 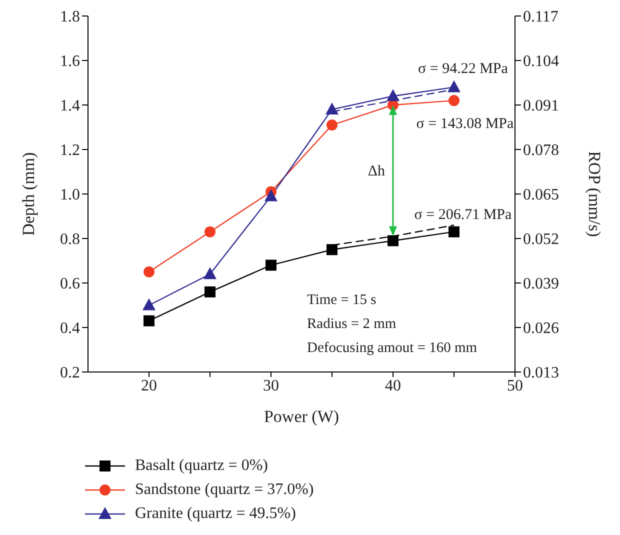 I want to click on legend-label: Granite (quartz = 49.5%), so click(x=215, y=514).